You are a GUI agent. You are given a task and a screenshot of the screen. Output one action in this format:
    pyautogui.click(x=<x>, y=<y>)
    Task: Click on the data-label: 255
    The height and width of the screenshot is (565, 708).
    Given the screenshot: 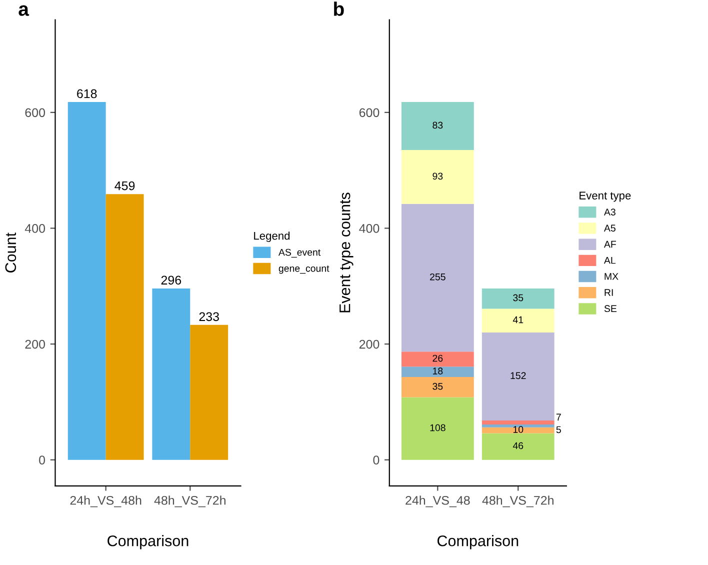 What is the action you would take?
    pyautogui.click(x=438, y=276)
    